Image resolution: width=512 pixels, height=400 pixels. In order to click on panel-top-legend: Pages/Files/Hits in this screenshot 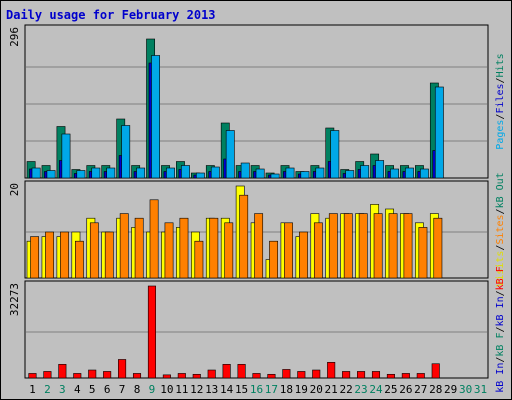, I will do `click(500, 101)`.